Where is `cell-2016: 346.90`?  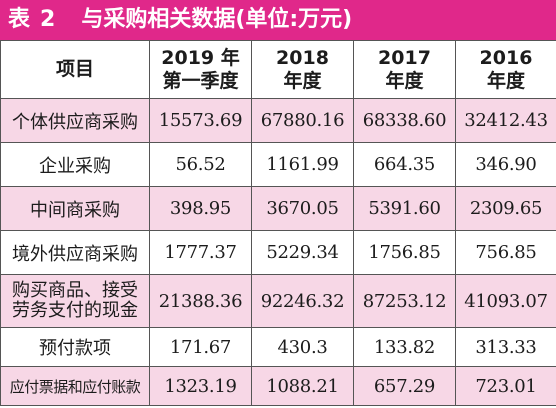 cell-2016: 346.90 is located at coordinates (505, 164).